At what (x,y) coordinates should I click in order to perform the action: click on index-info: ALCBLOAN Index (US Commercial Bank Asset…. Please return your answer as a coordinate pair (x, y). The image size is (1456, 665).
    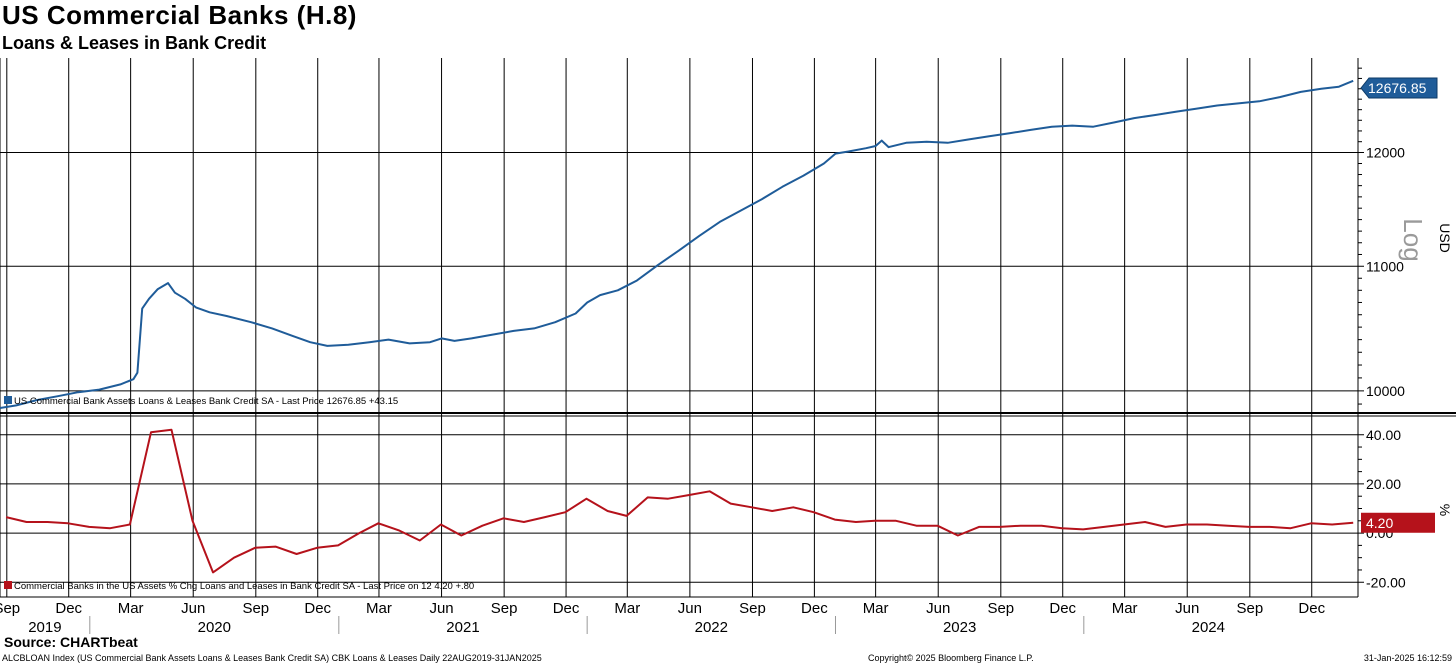
    Looking at the image, I should click on (272, 658).